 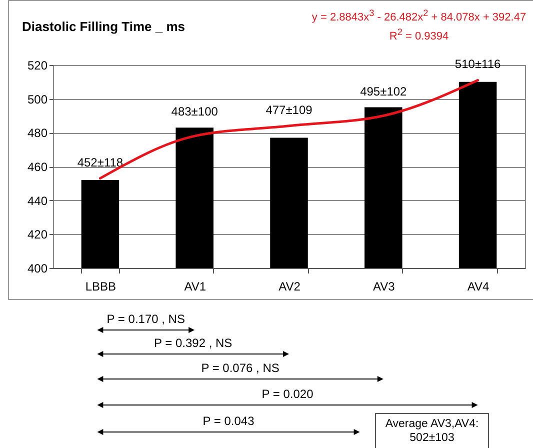 What do you see at coordinates (194, 111) in the screenshot?
I see `data-label: 483±100` at bounding box center [194, 111].